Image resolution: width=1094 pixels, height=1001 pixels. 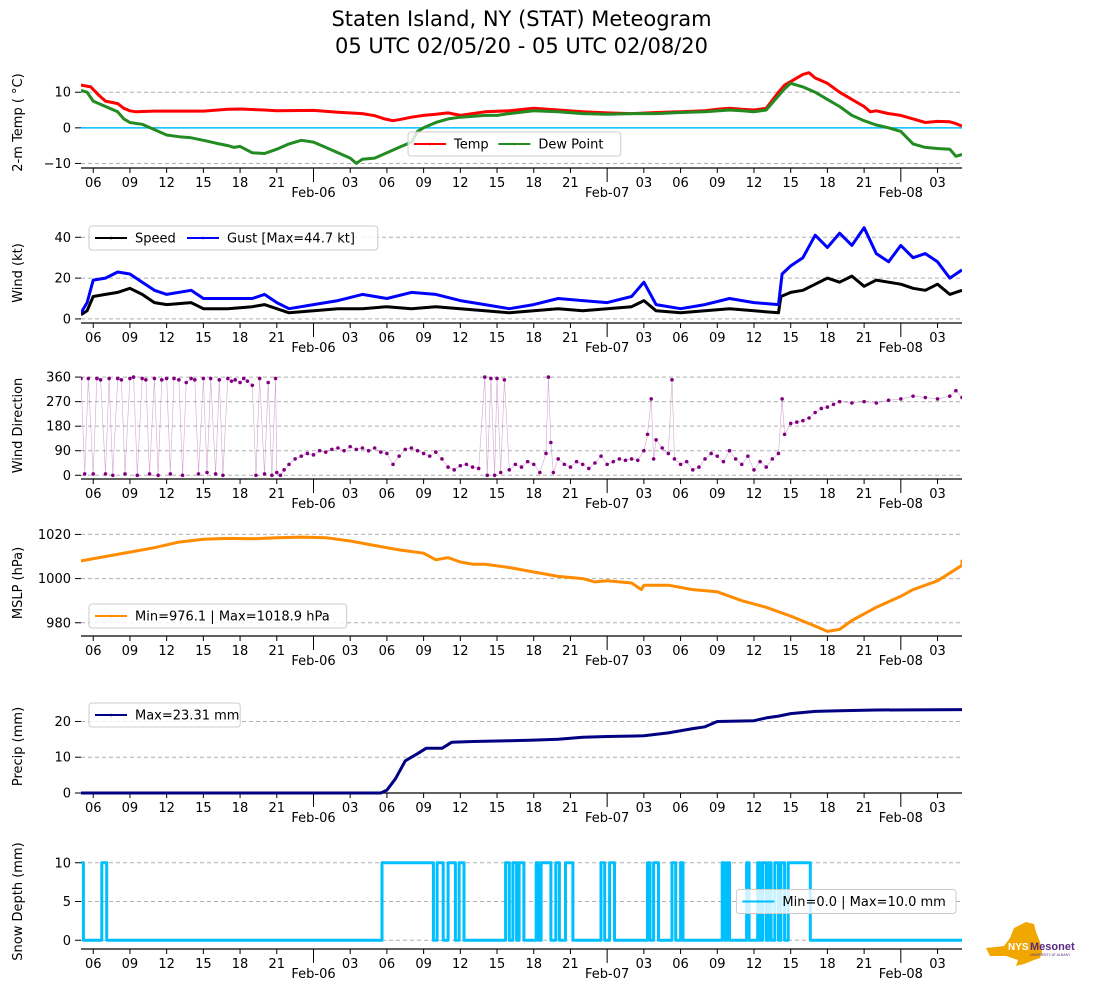 I want to click on y-tick-label: 10, so click(x=62, y=758).